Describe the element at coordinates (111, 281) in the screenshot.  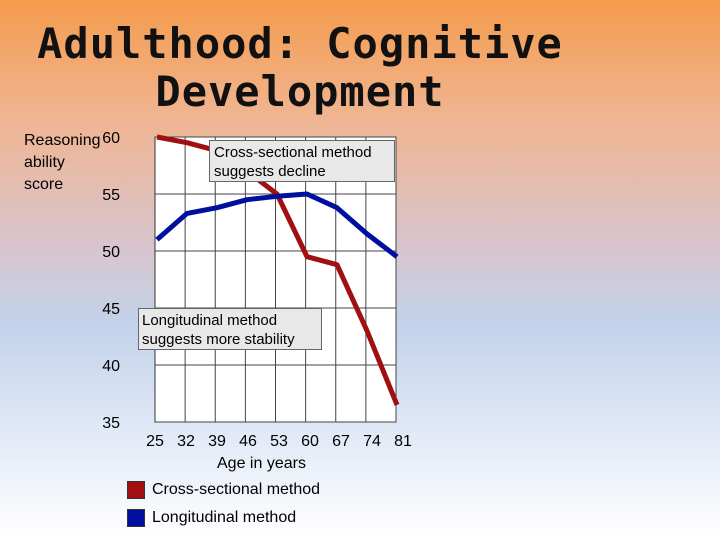
I see `y-tick-labels: 60 55 50 45 40 35` at that location.